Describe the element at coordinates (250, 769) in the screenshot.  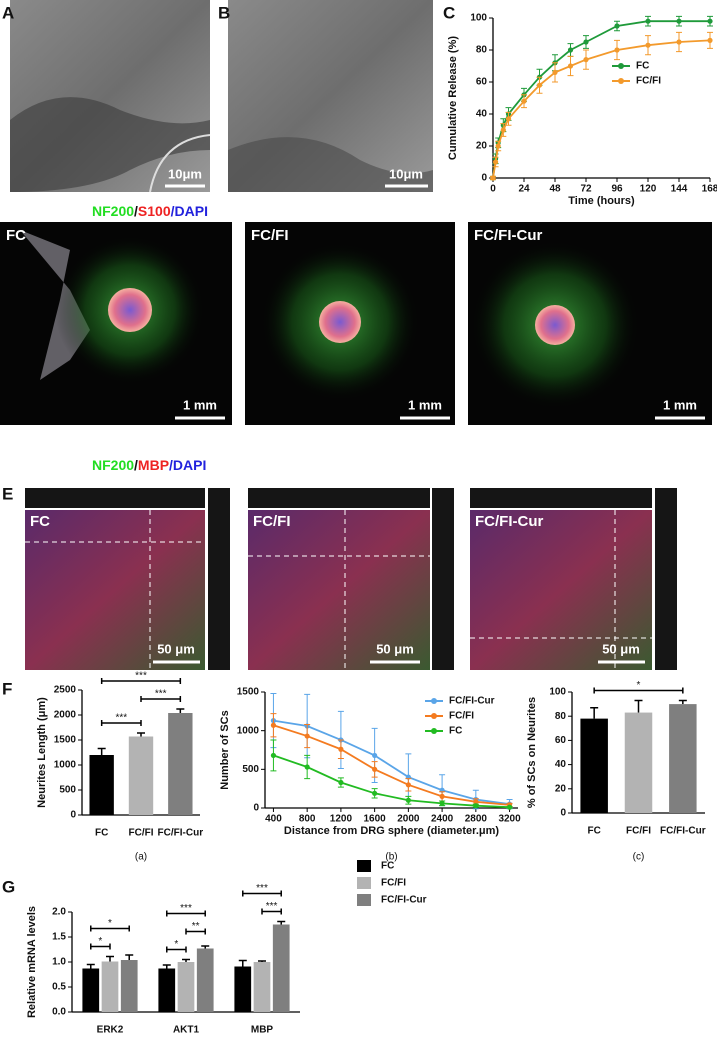
I see `y-tick-label: 500` at that location.